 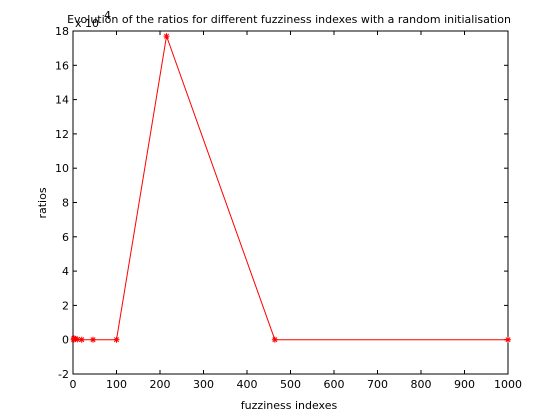 I want to click on x-tick-label: 700, so click(x=377, y=384).